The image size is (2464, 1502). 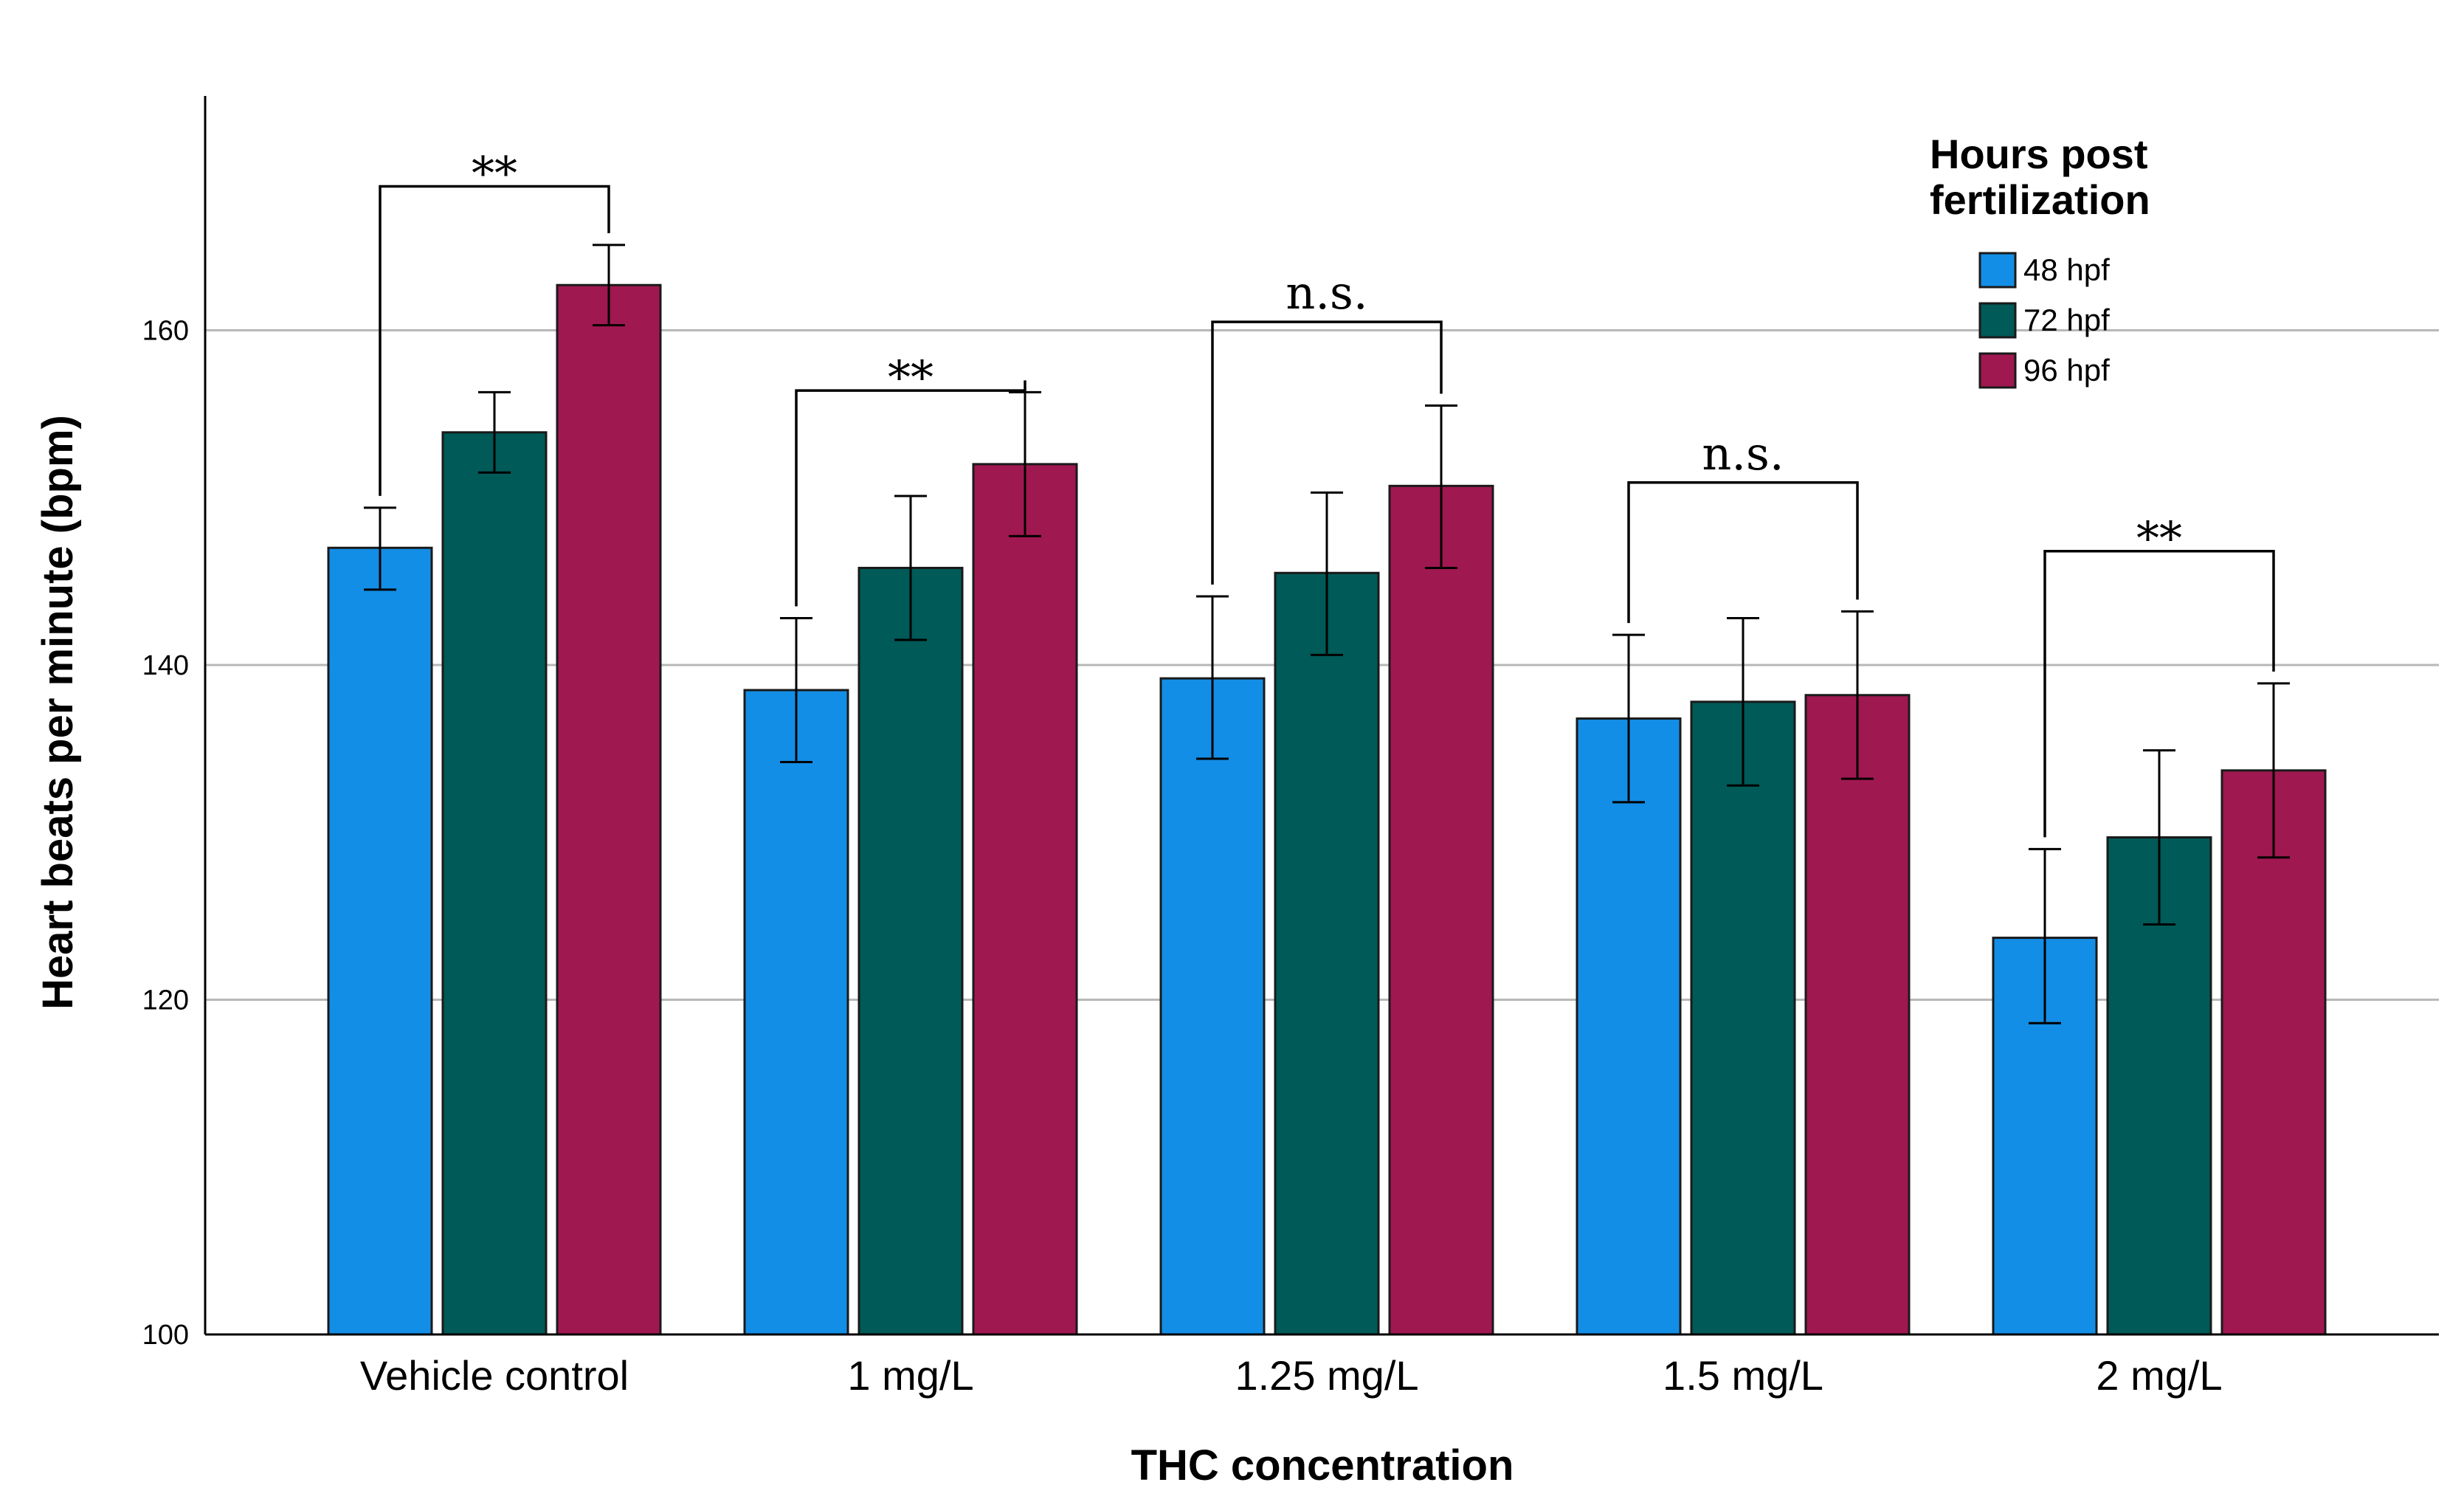 What do you see at coordinates (1326, 1375) in the screenshot?
I see `x-tick-label: 1.25 mg/L` at bounding box center [1326, 1375].